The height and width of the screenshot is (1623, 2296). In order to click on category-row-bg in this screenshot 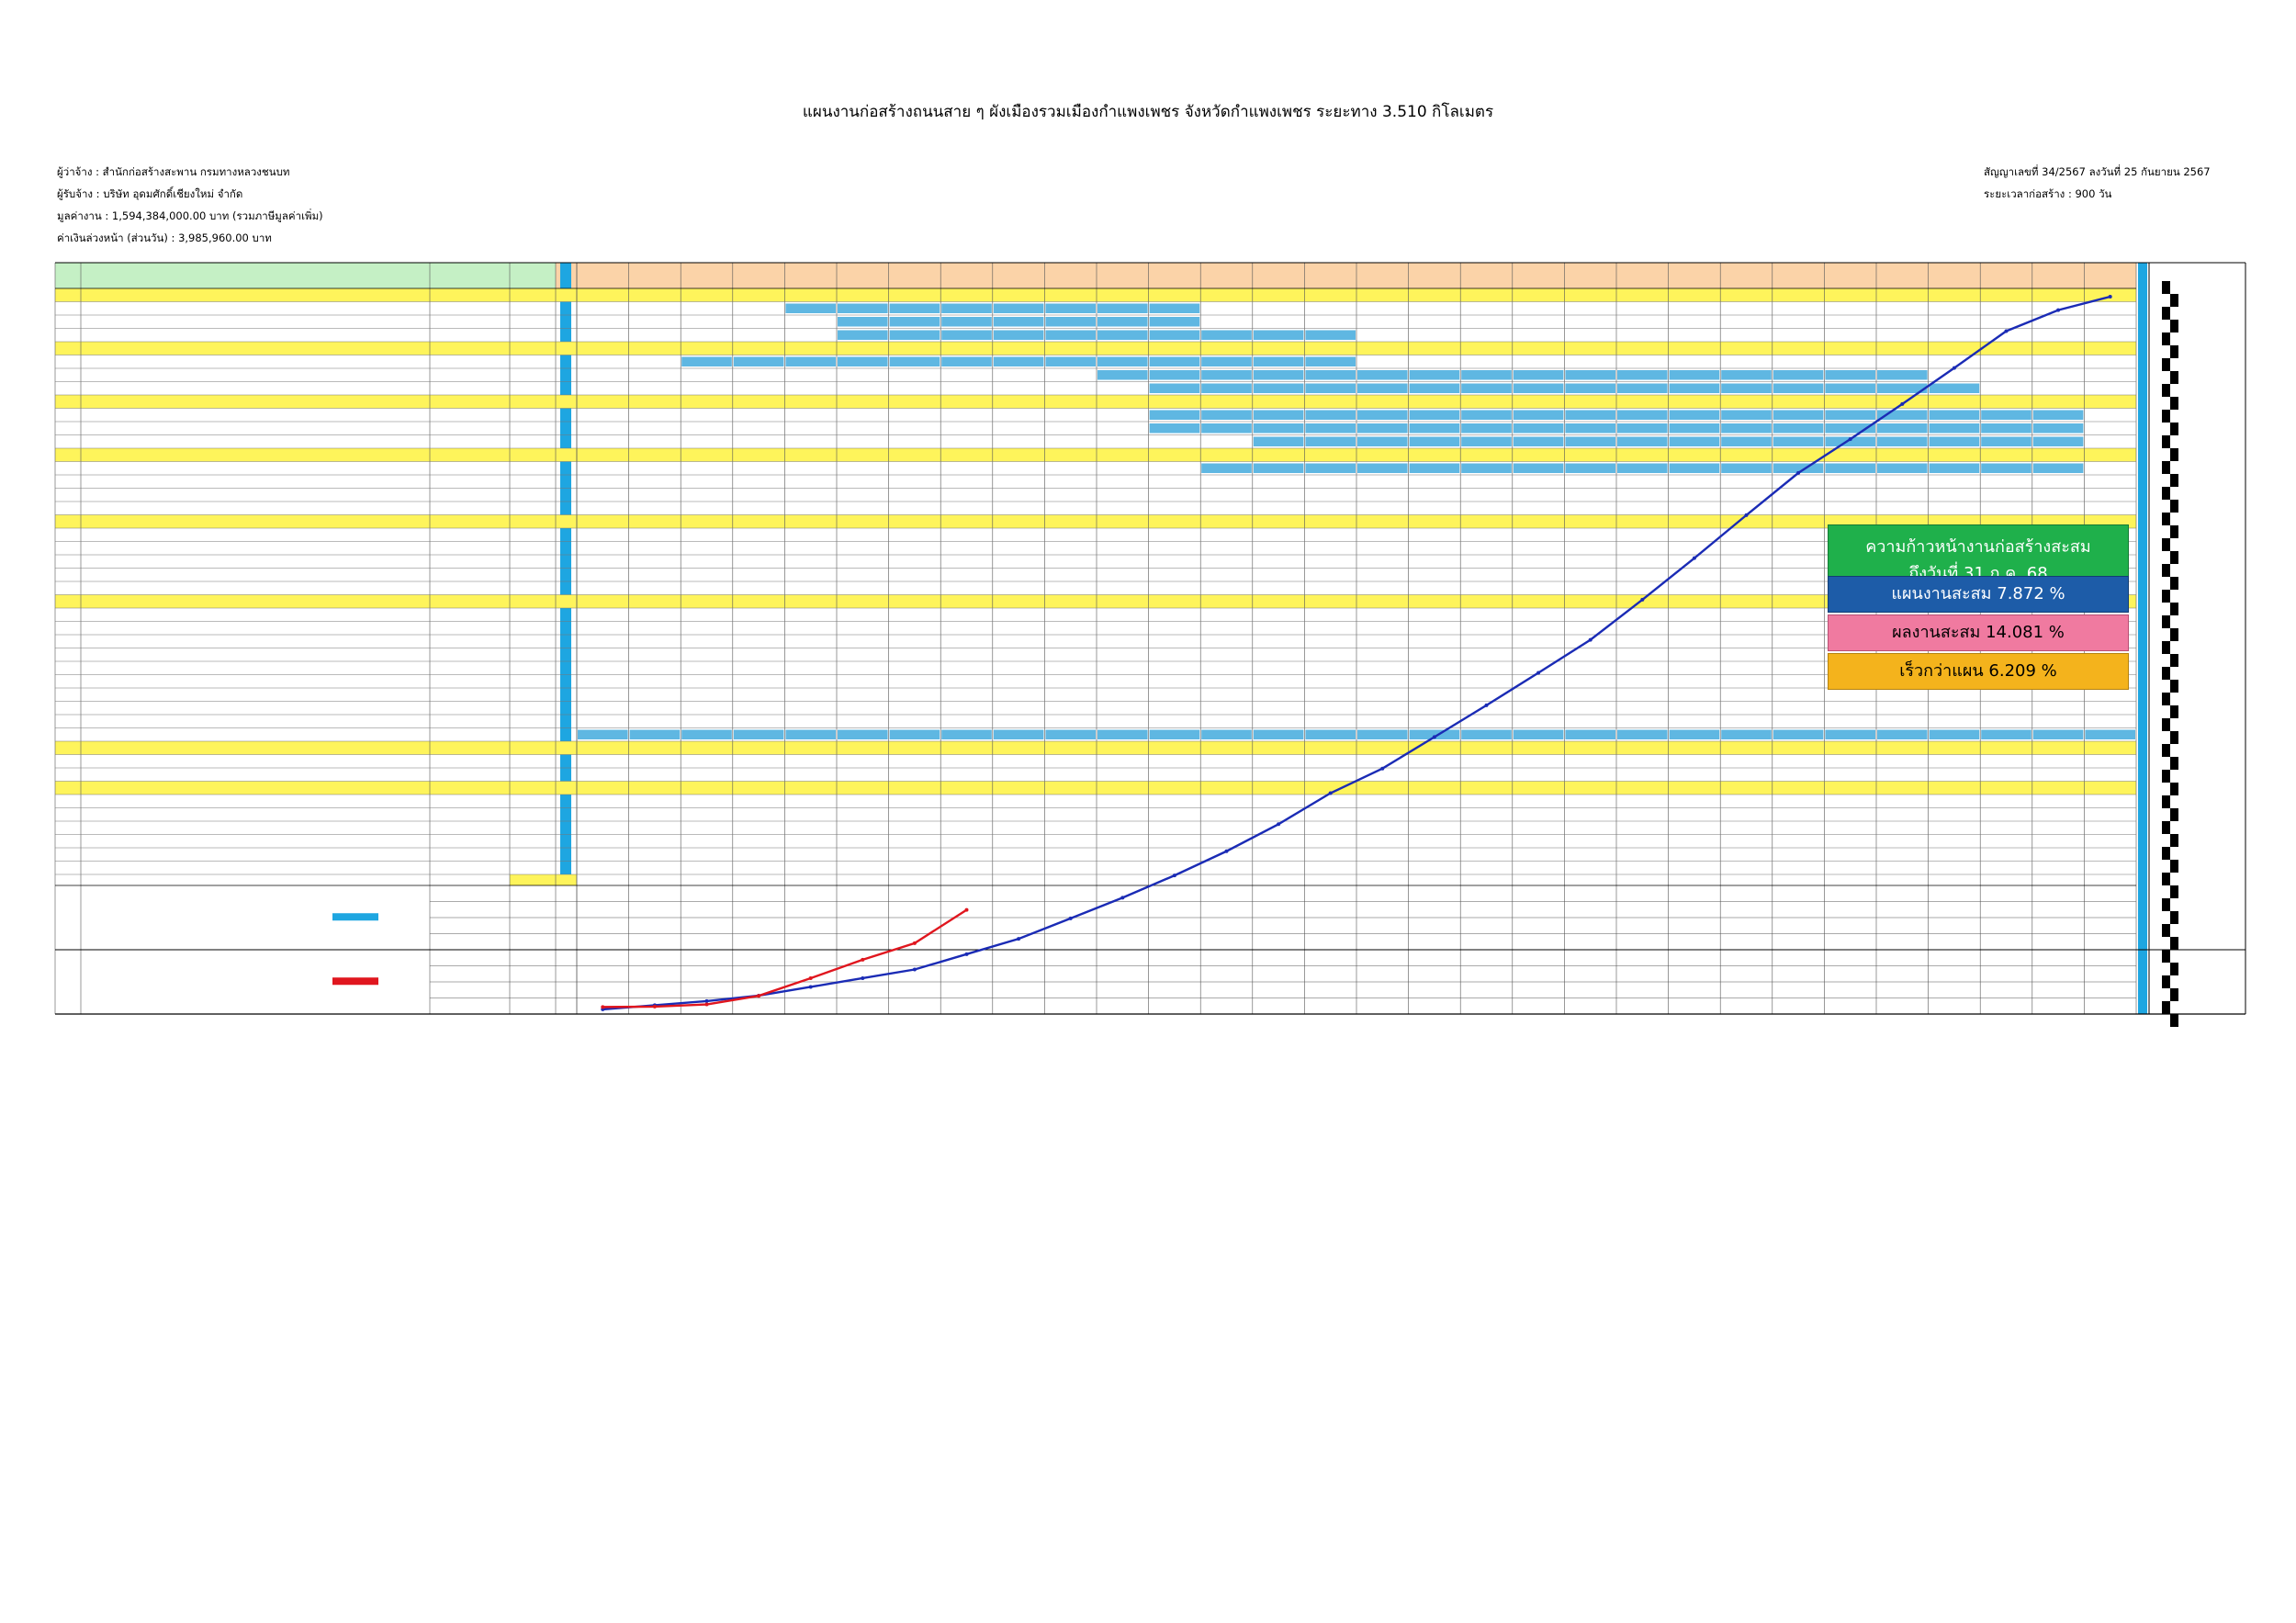, I will do `click(1096, 402)`.